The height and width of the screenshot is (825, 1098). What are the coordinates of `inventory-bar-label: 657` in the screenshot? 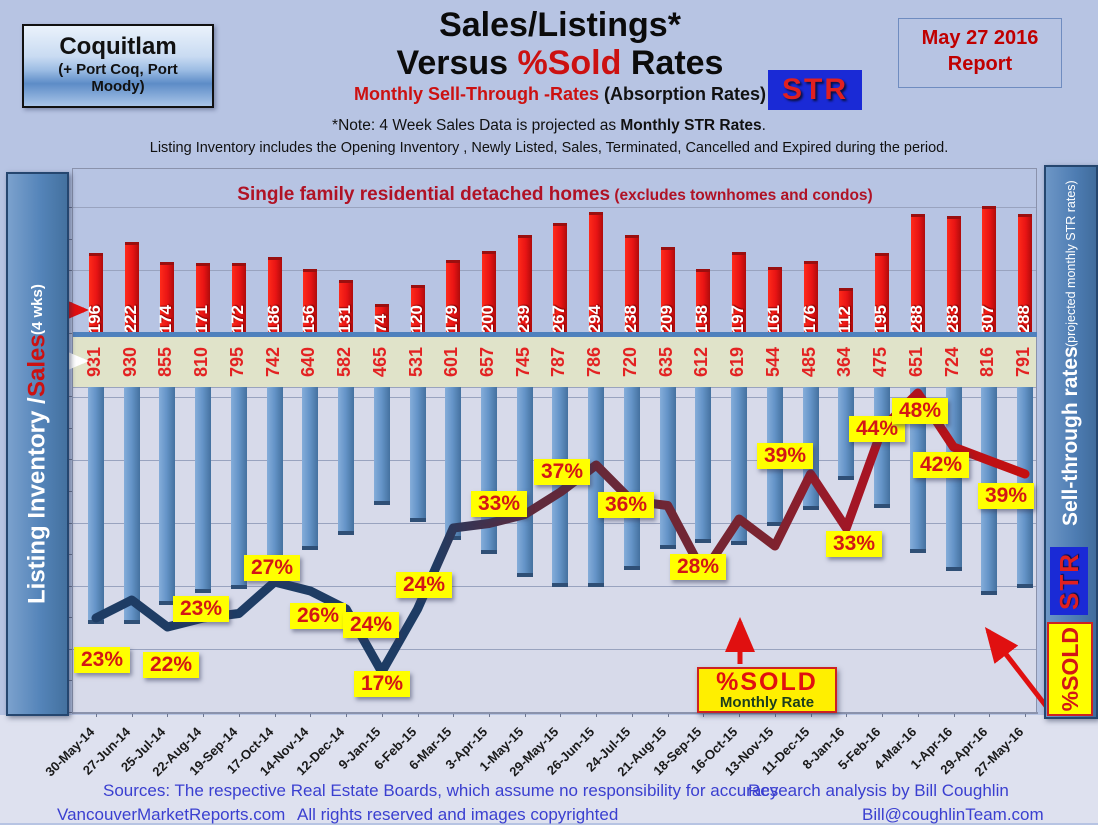 It's located at (487, 361).